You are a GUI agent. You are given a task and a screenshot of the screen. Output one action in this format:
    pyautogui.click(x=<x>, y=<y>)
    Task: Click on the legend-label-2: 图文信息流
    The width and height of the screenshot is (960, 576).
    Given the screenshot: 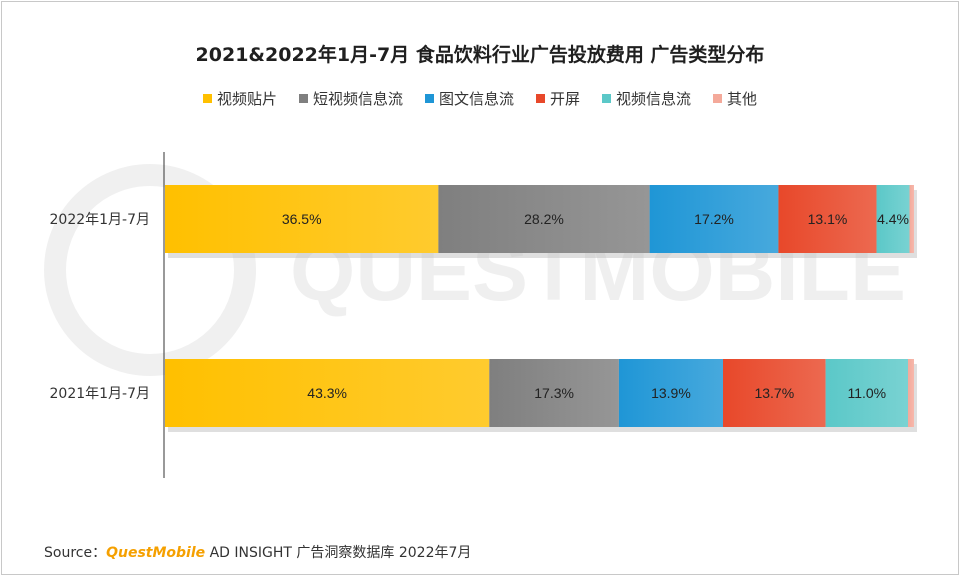 What is the action you would take?
    pyautogui.click(x=476, y=99)
    